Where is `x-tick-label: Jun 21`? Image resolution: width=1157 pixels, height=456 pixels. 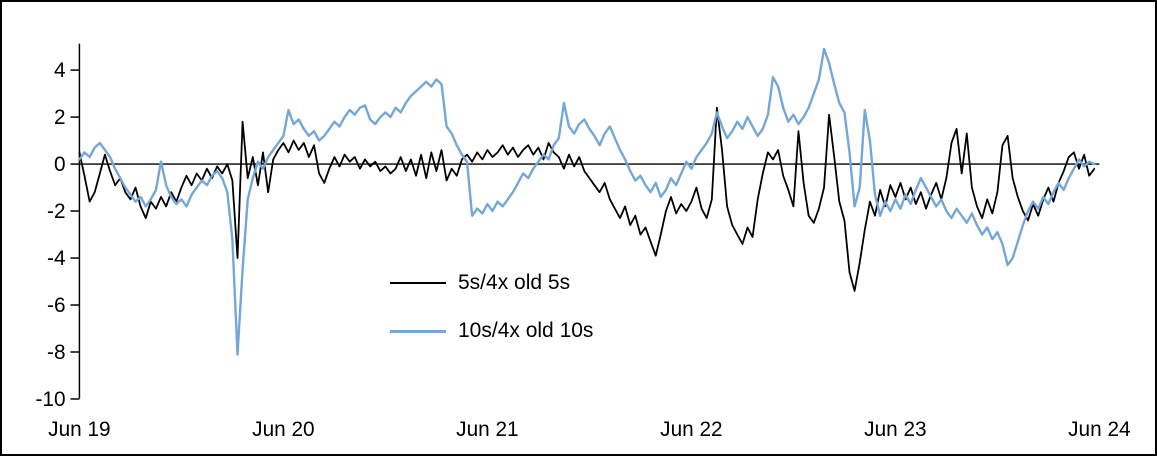 x-tick-label: Jun 21 is located at coordinates (487, 429).